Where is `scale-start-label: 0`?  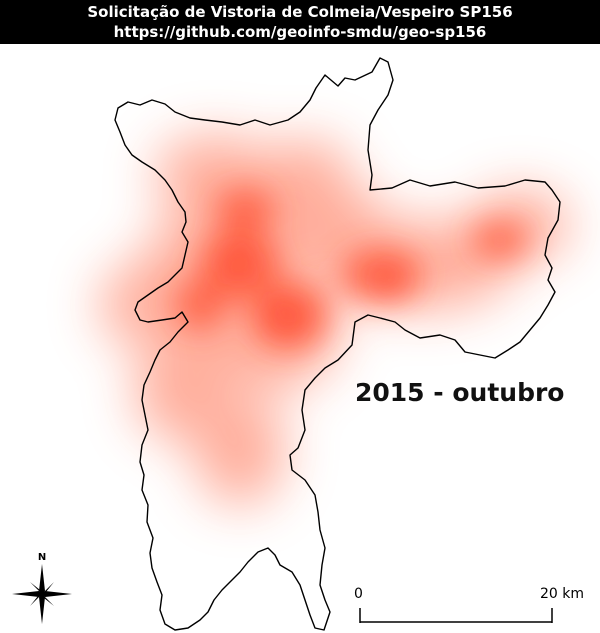 scale-start-label: 0 is located at coordinates (358, 594).